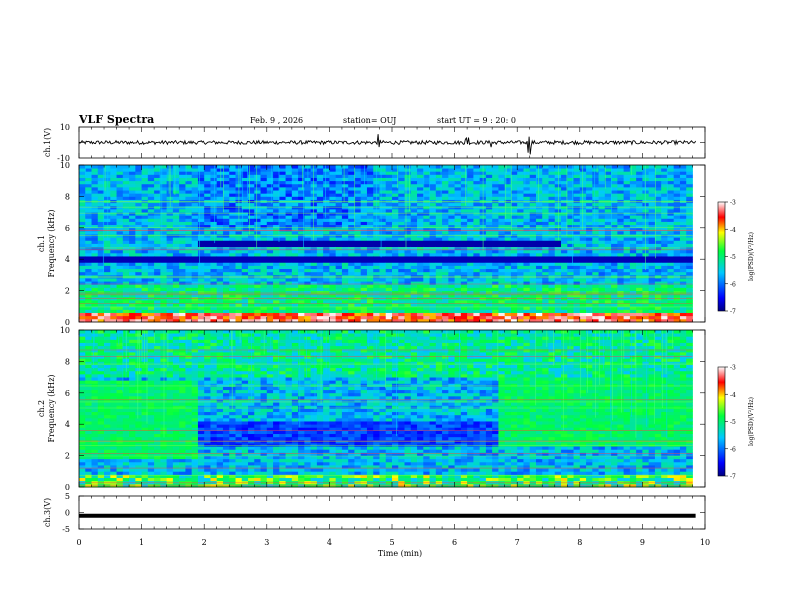 Image resolution: width=792 pixels, height=612 pixels. I want to click on x-tick-label: 2, so click(204, 542).